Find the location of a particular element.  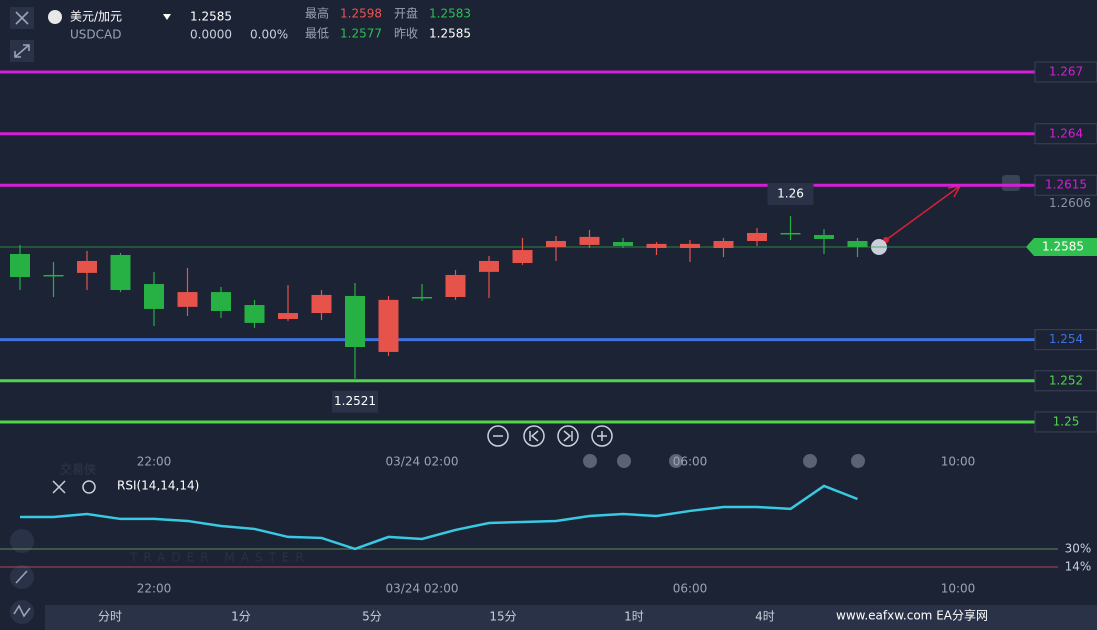

rsi-settings is located at coordinates (89, 487).